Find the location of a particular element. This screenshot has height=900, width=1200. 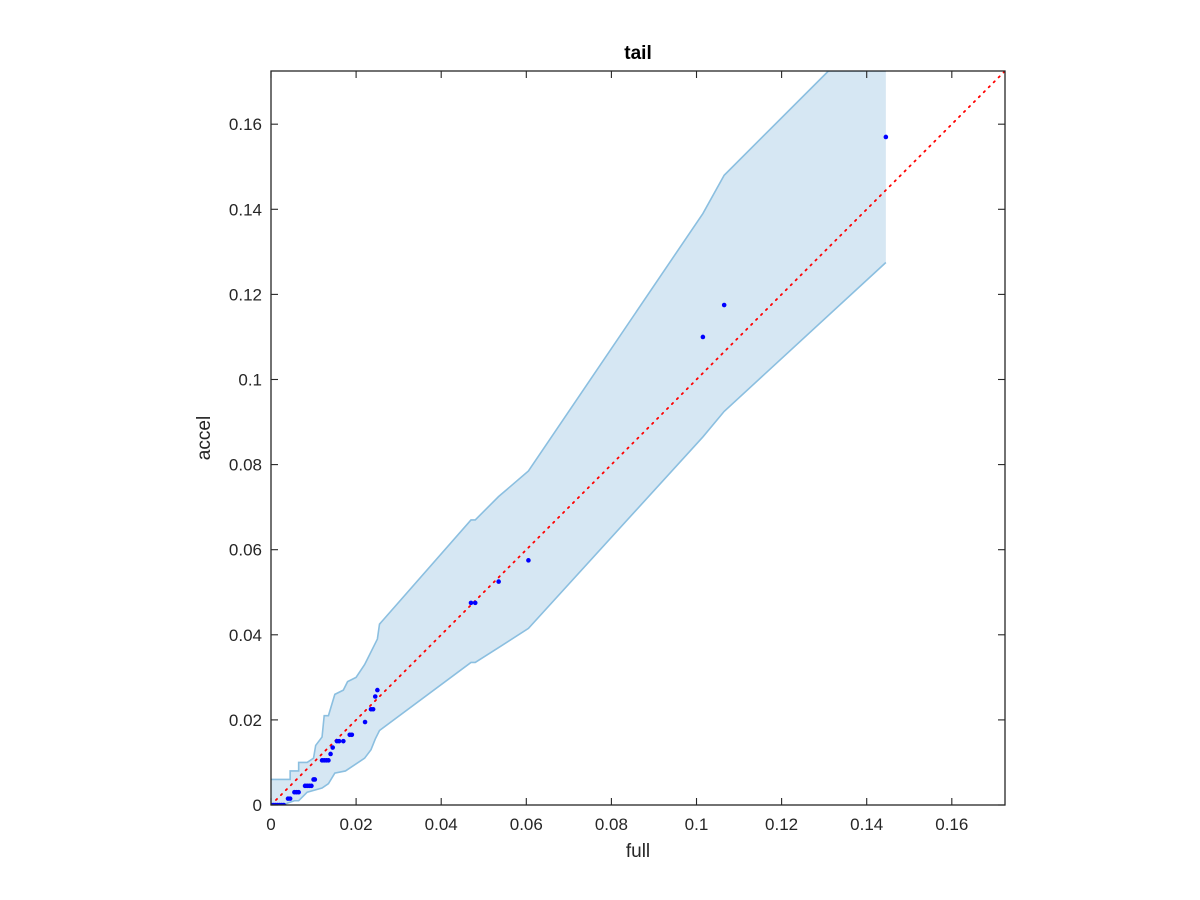

x-tick-label: 0.06 is located at coordinates (526, 824).